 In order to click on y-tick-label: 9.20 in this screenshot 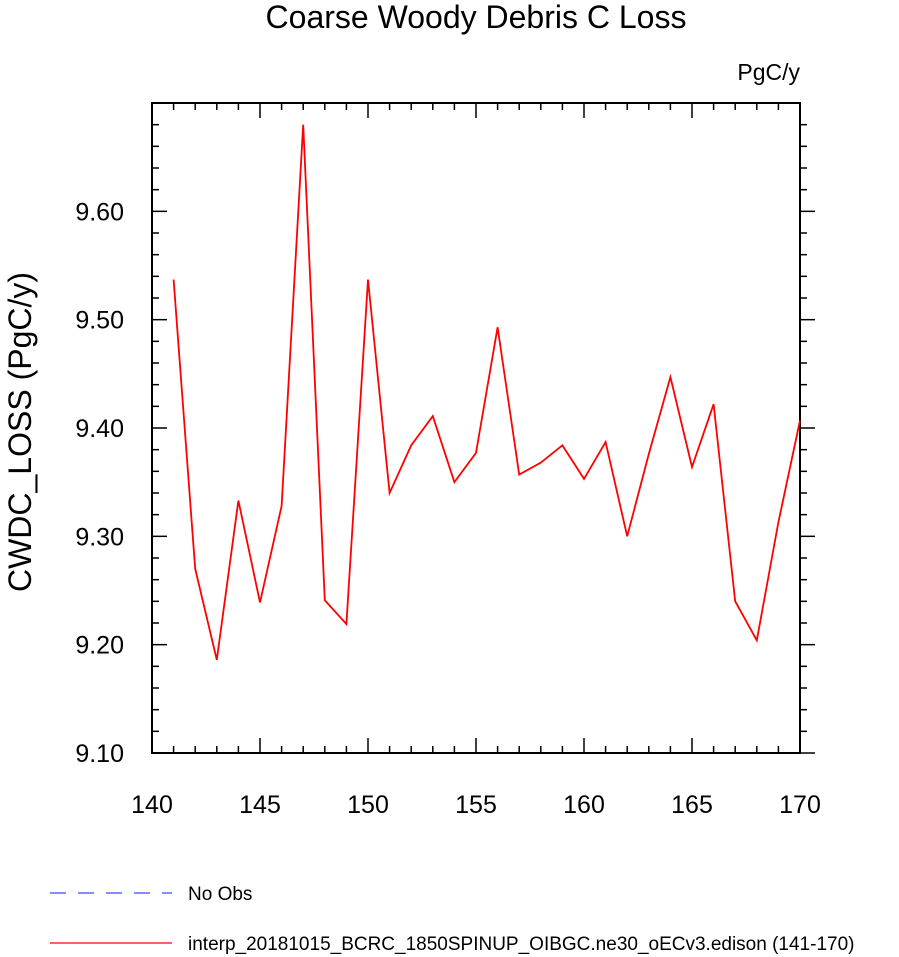, I will do `click(99, 646)`.